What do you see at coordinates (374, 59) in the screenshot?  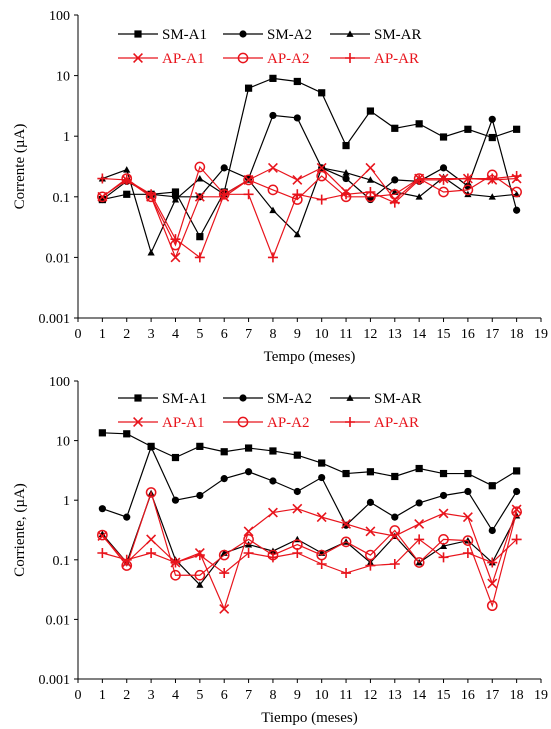 I see `chart1-legend-item: AP-AR` at bounding box center [374, 59].